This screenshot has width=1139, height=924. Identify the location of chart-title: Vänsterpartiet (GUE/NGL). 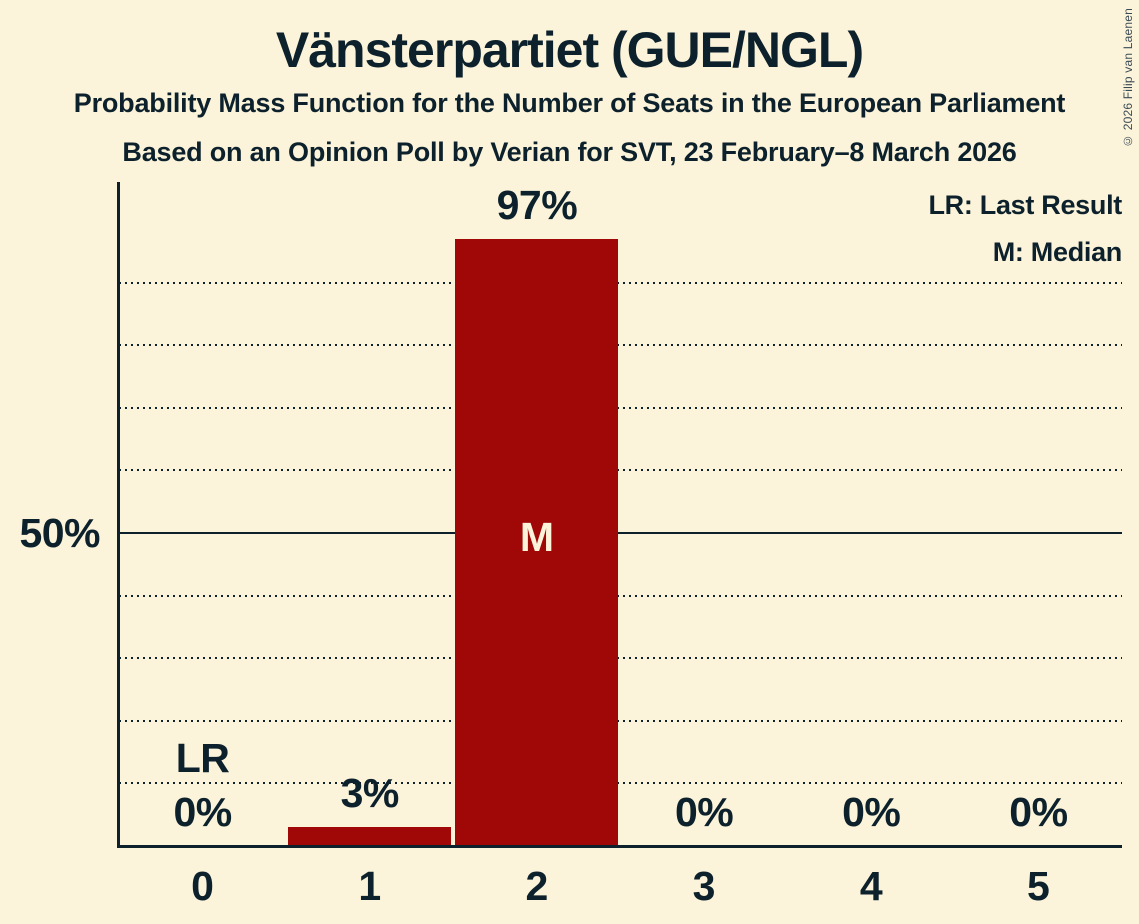
(569, 50).